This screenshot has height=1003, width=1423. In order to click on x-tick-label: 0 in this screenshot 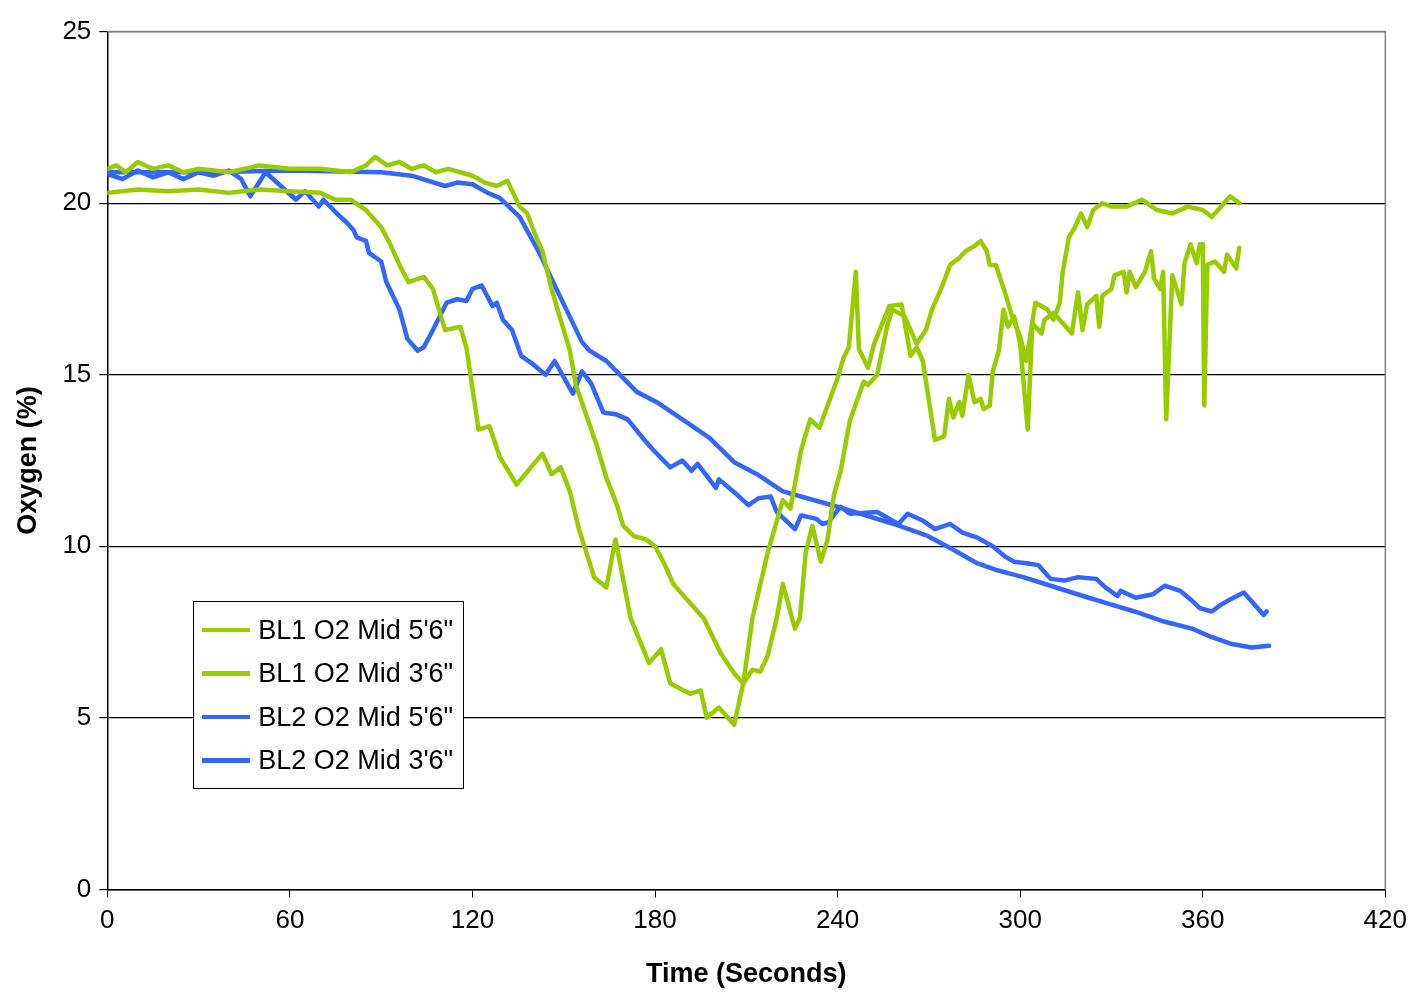, I will do `click(107, 919)`.